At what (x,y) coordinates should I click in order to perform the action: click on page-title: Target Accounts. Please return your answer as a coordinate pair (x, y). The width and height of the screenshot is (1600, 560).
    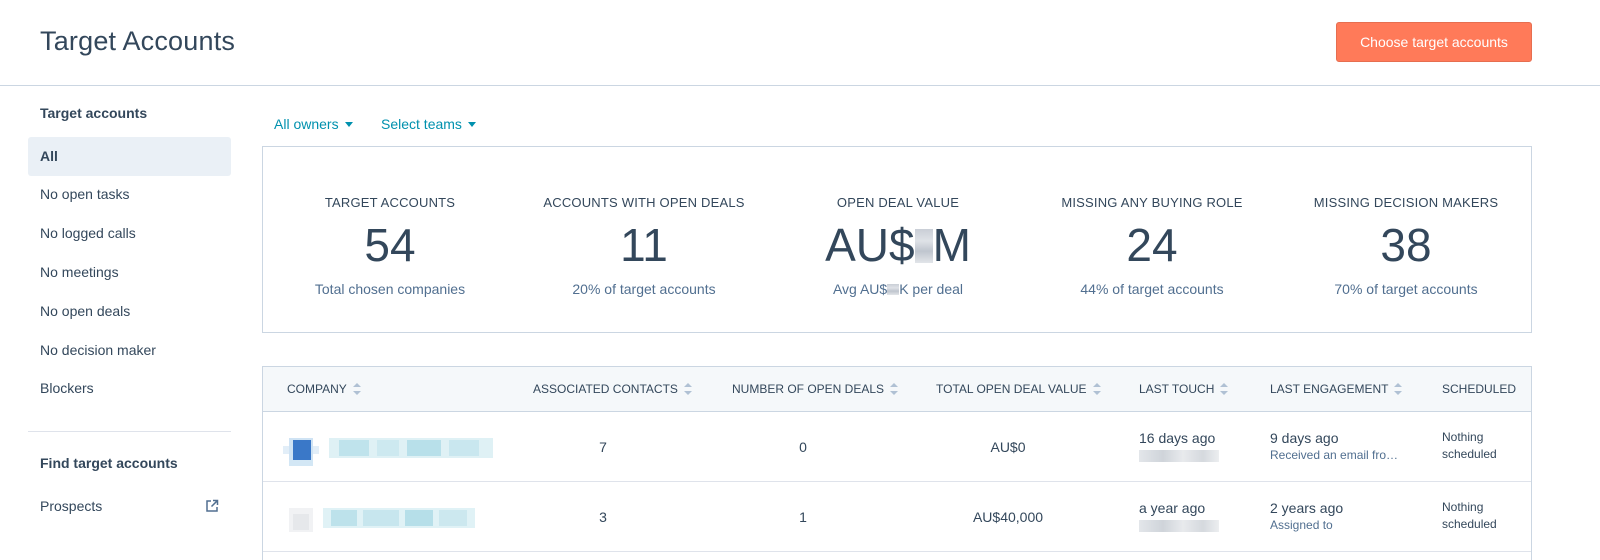
    Looking at the image, I should click on (138, 41).